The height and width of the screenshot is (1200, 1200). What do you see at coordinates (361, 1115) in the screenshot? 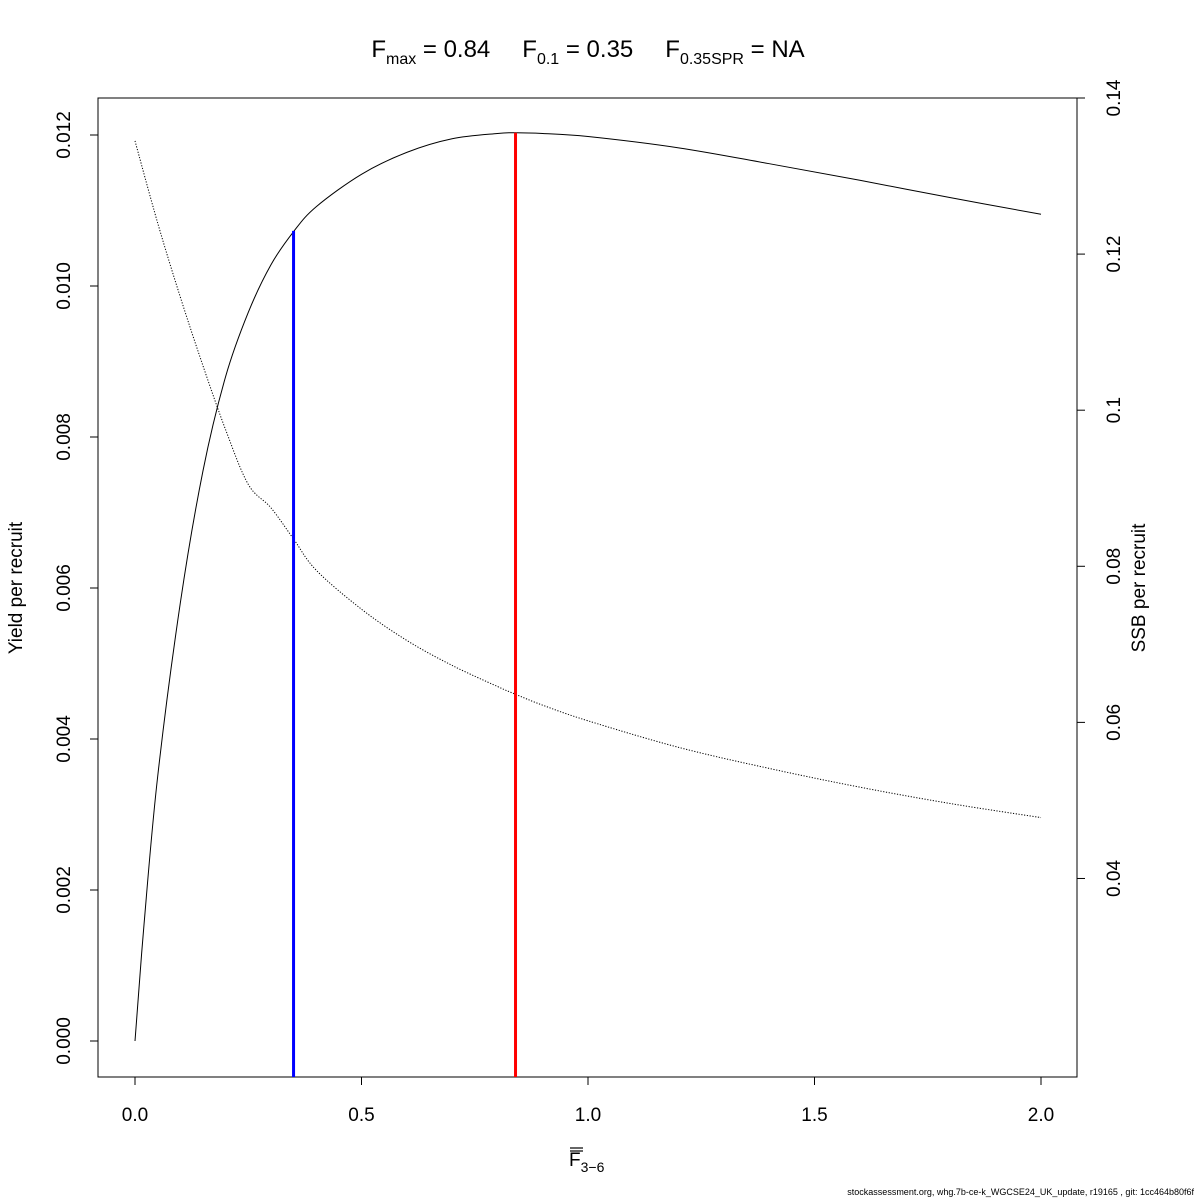
I see `x-tick-label: 0.5` at bounding box center [361, 1115].